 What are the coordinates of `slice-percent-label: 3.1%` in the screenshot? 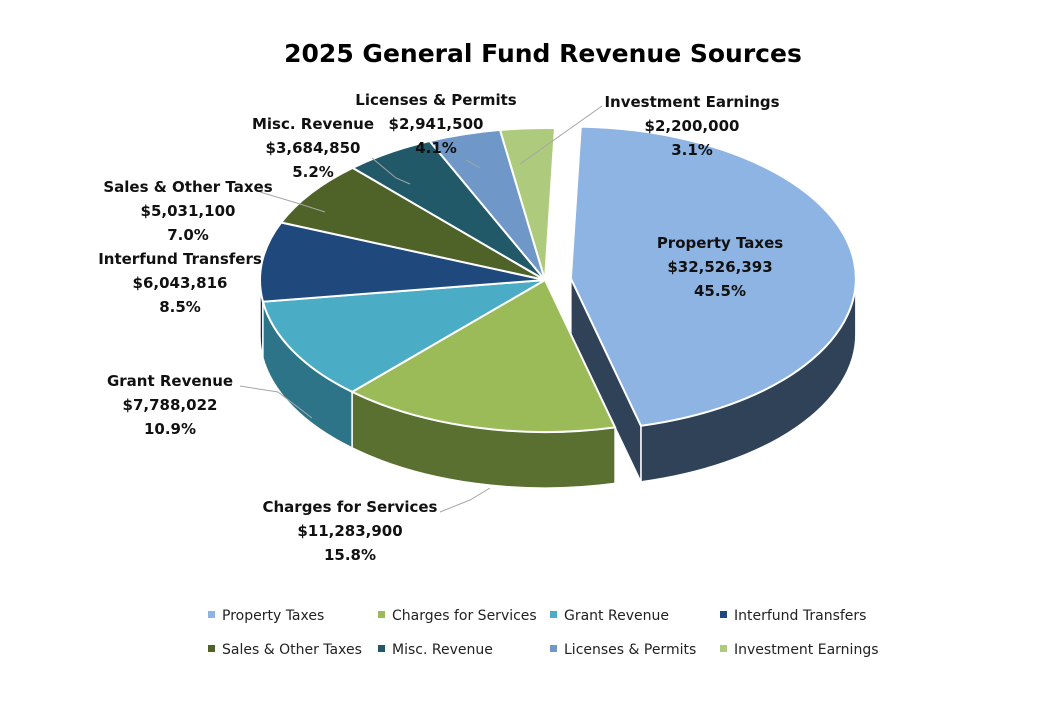 It's located at (692, 150).